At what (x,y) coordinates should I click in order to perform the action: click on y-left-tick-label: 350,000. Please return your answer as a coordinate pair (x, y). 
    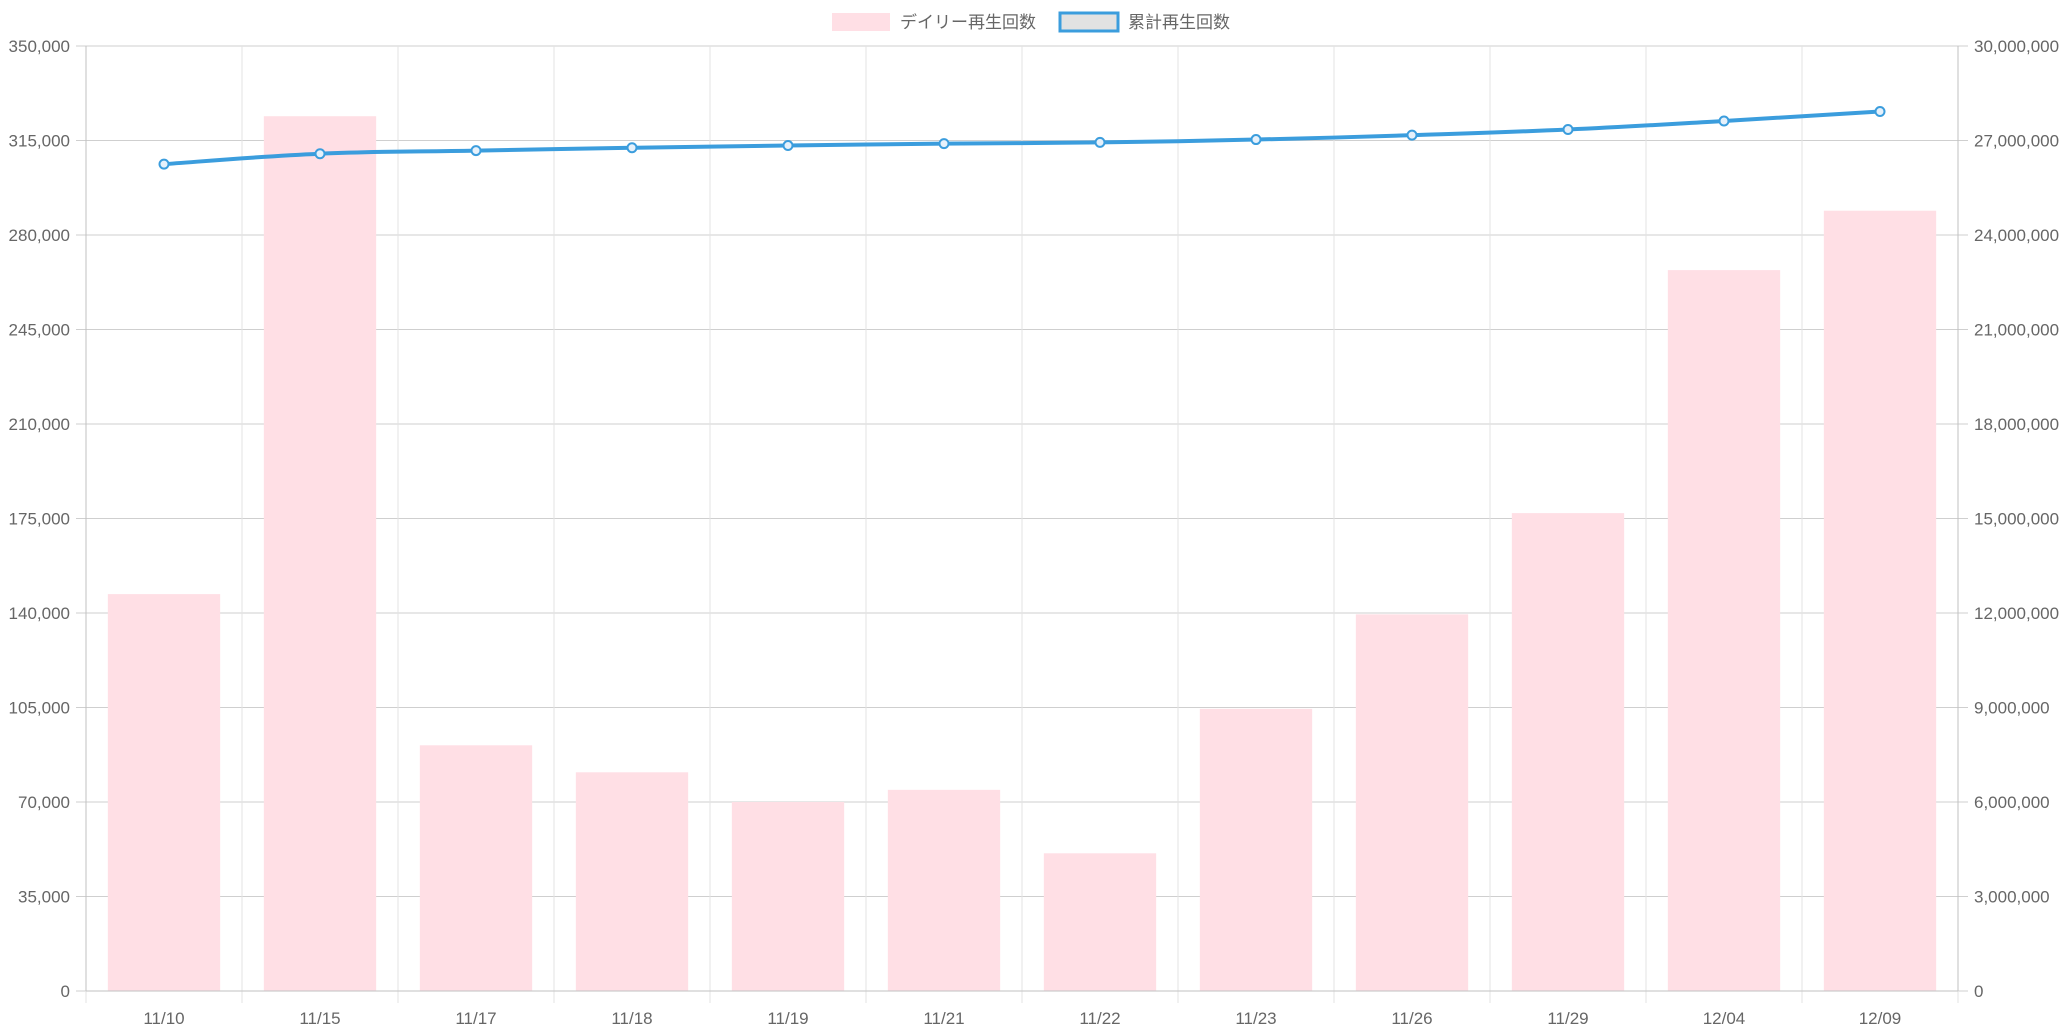
    Looking at the image, I should click on (39, 46).